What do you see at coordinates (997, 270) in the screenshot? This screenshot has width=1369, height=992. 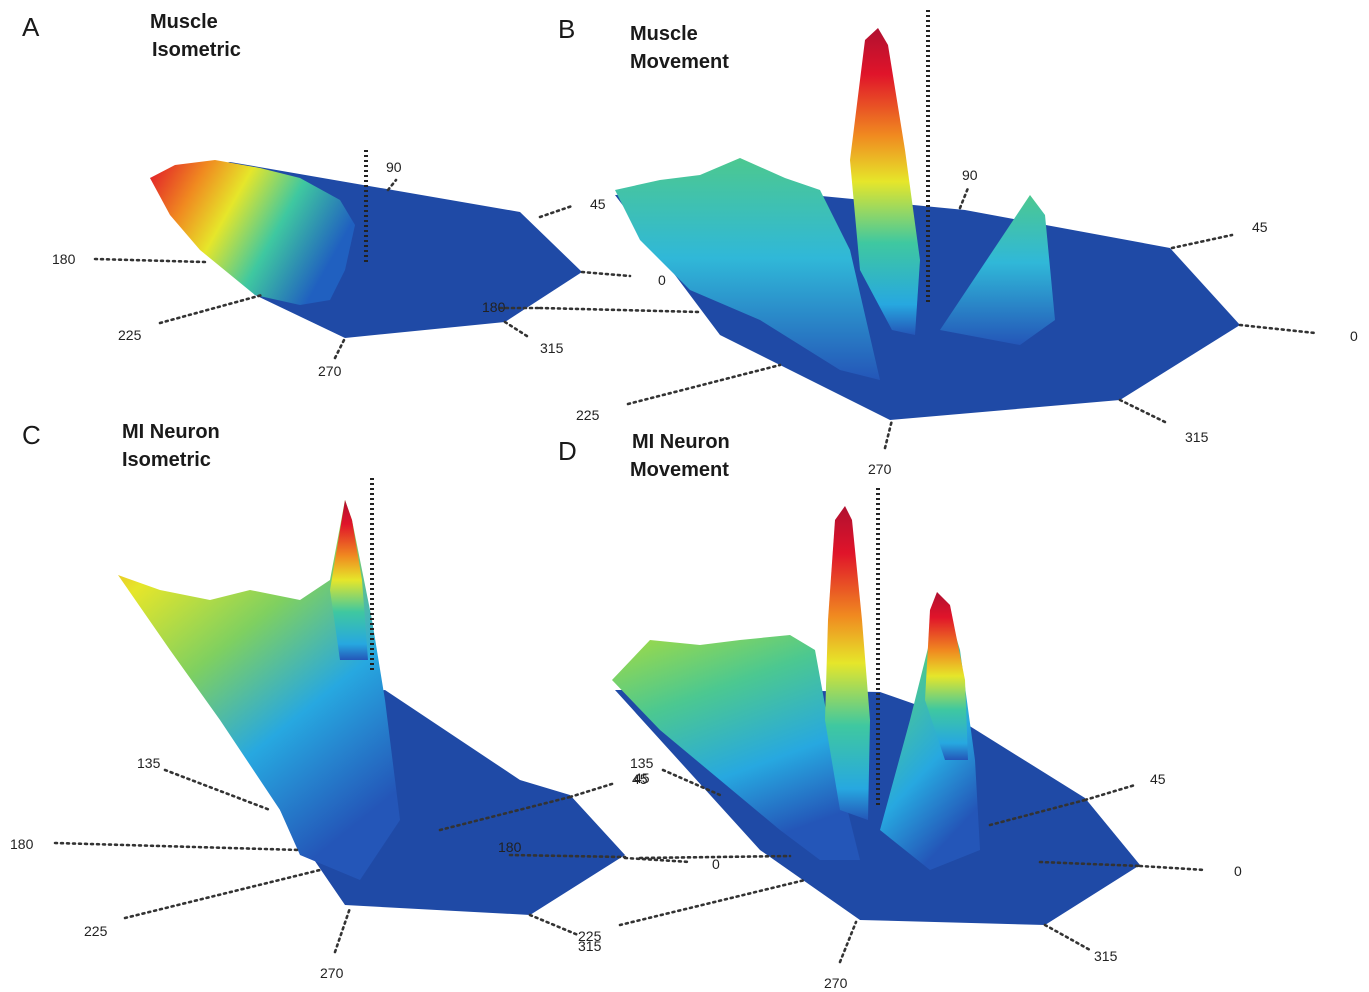 I see `surface-ridge-right` at bounding box center [997, 270].